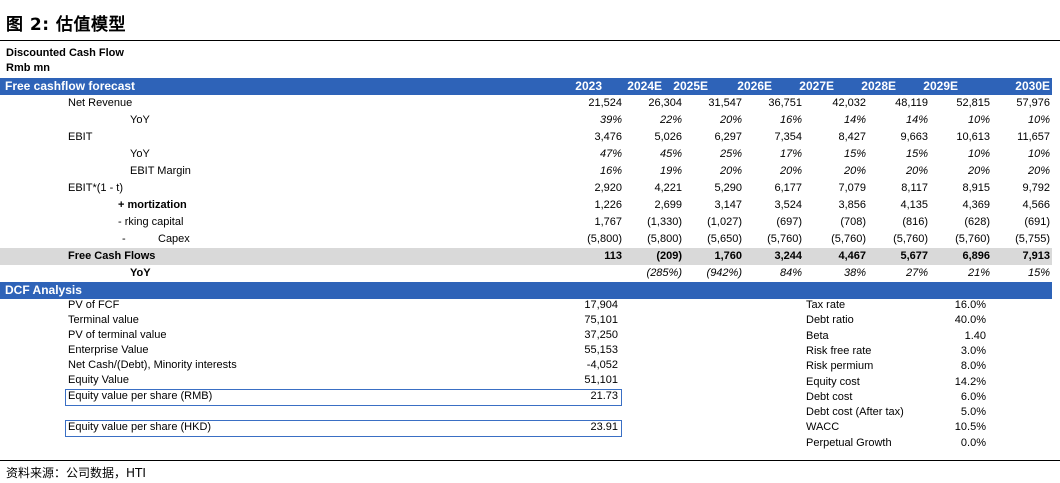  What do you see at coordinates (973, 396) in the screenshot?
I see `assumption-value: 6.0%` at bounding box center [973, 396].